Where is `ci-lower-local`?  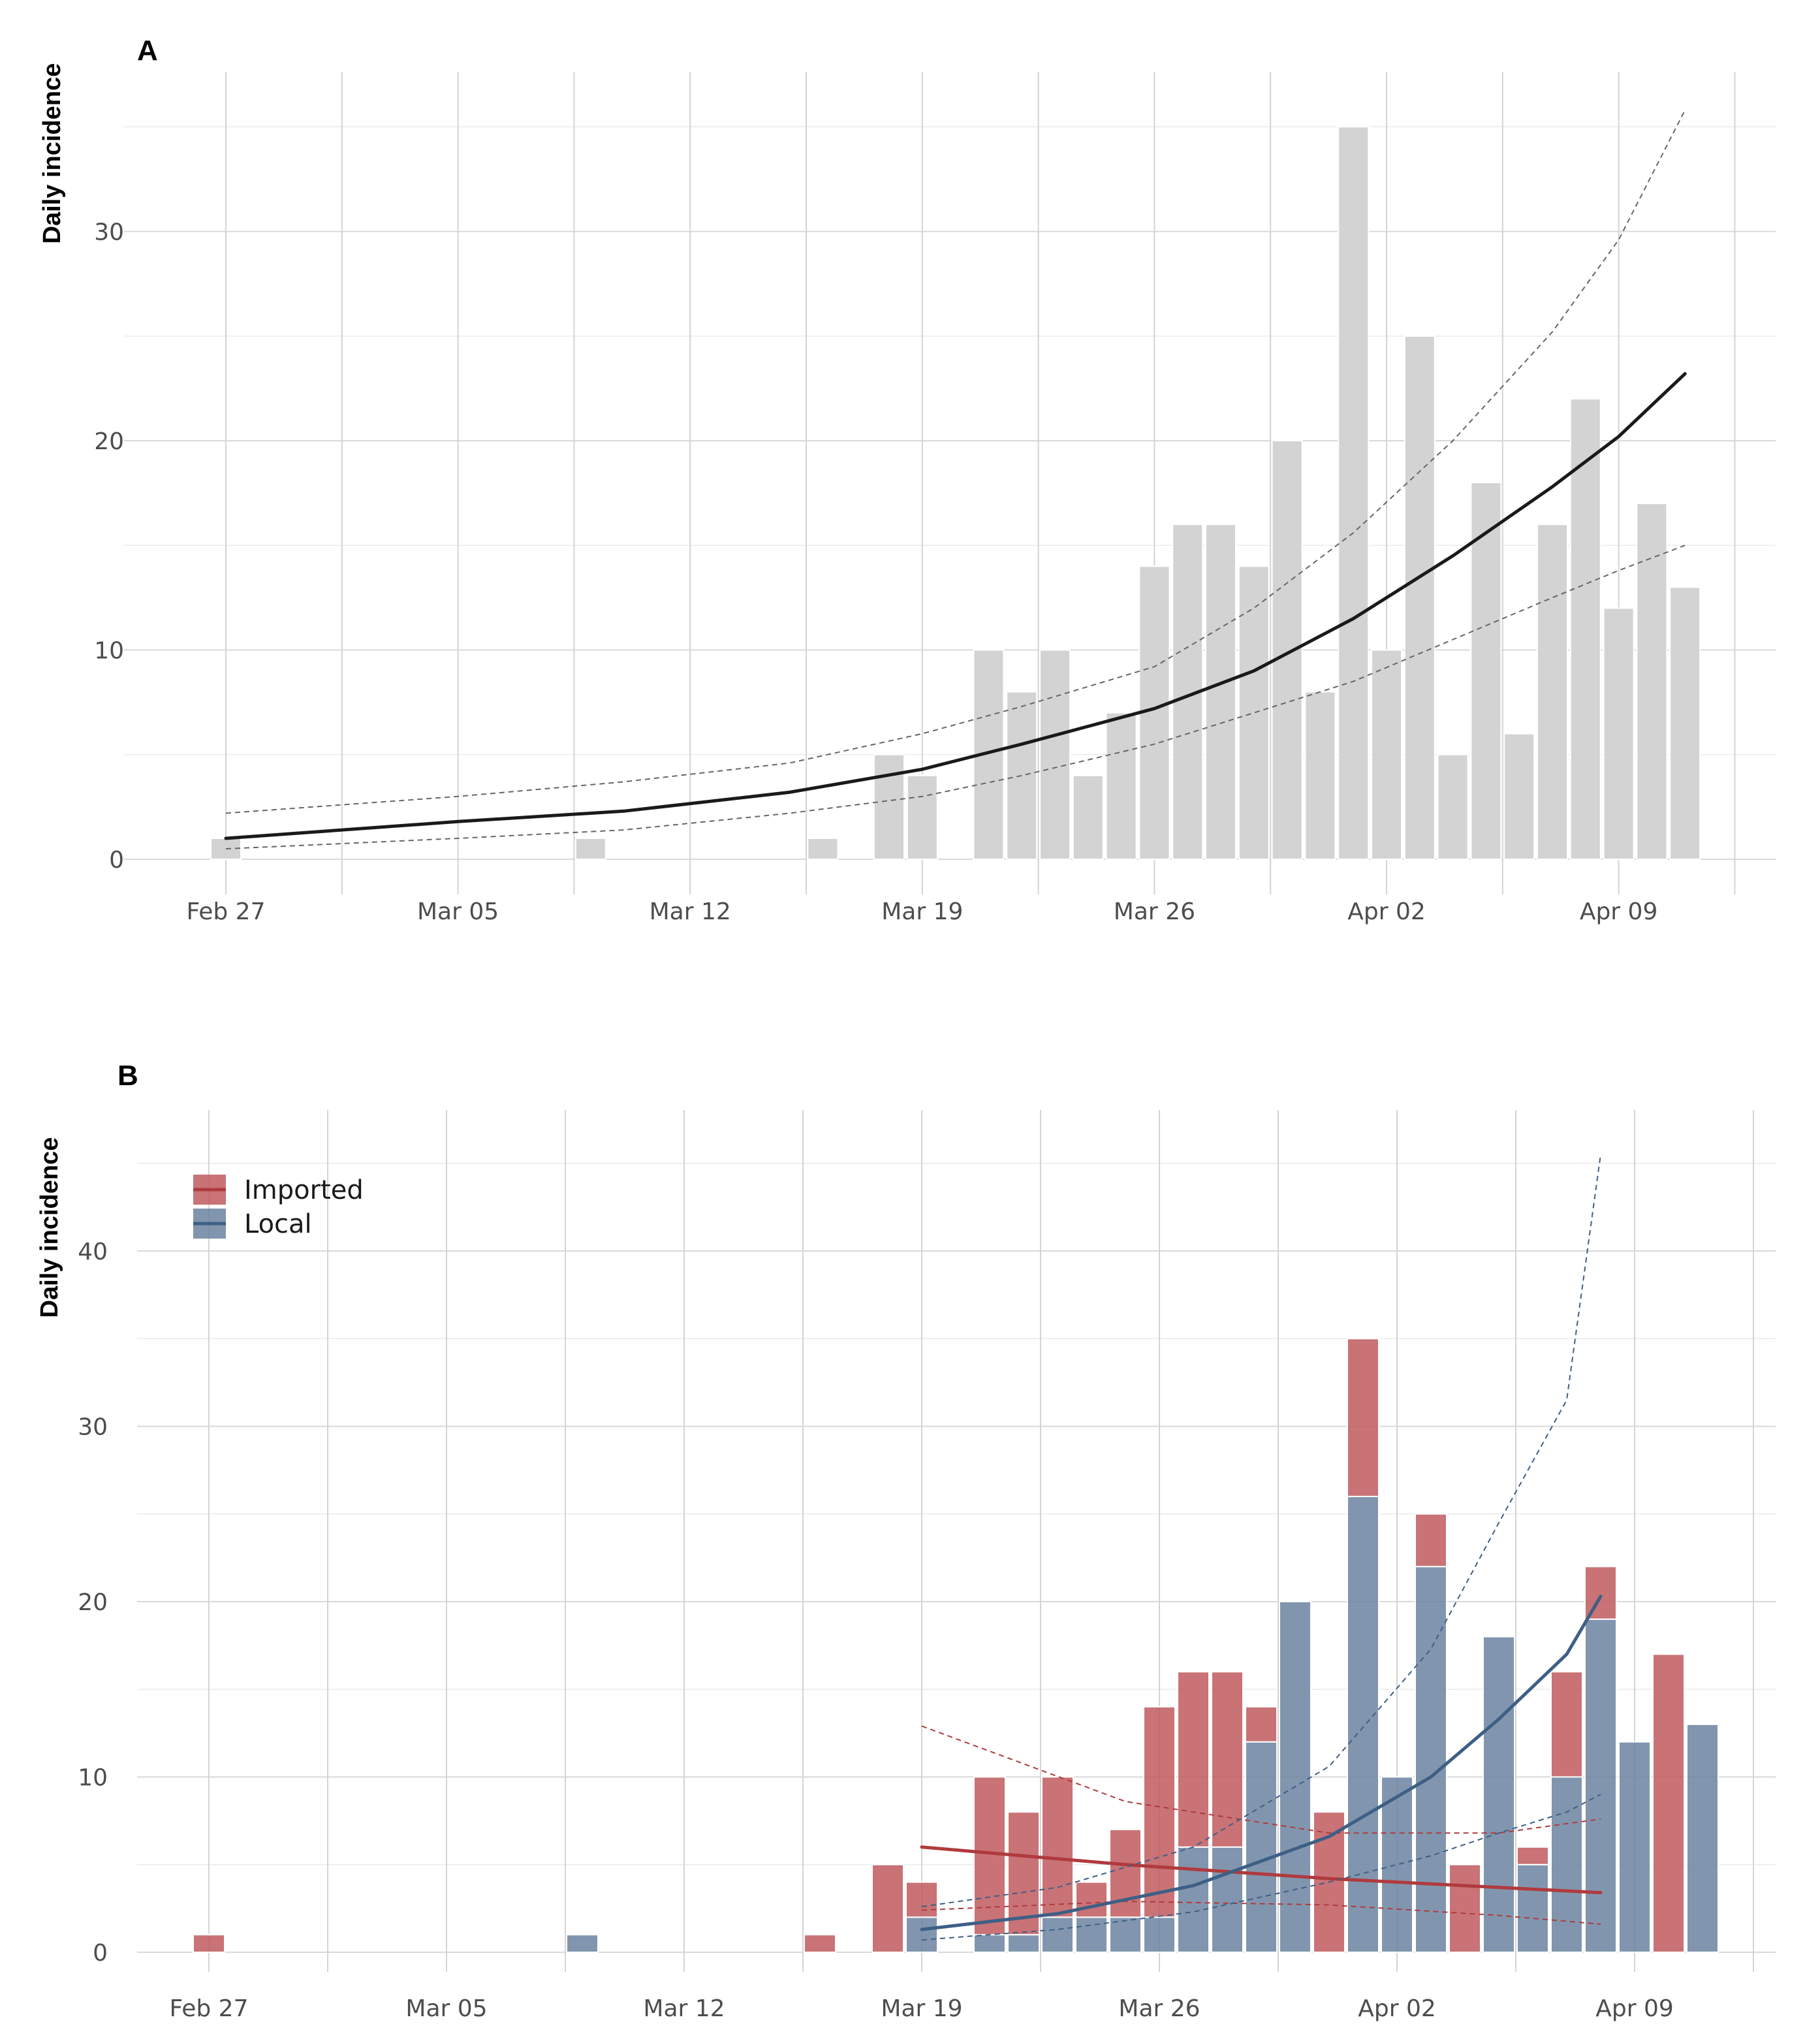
ci-lower-local is located at coordinates (1261, 1867).